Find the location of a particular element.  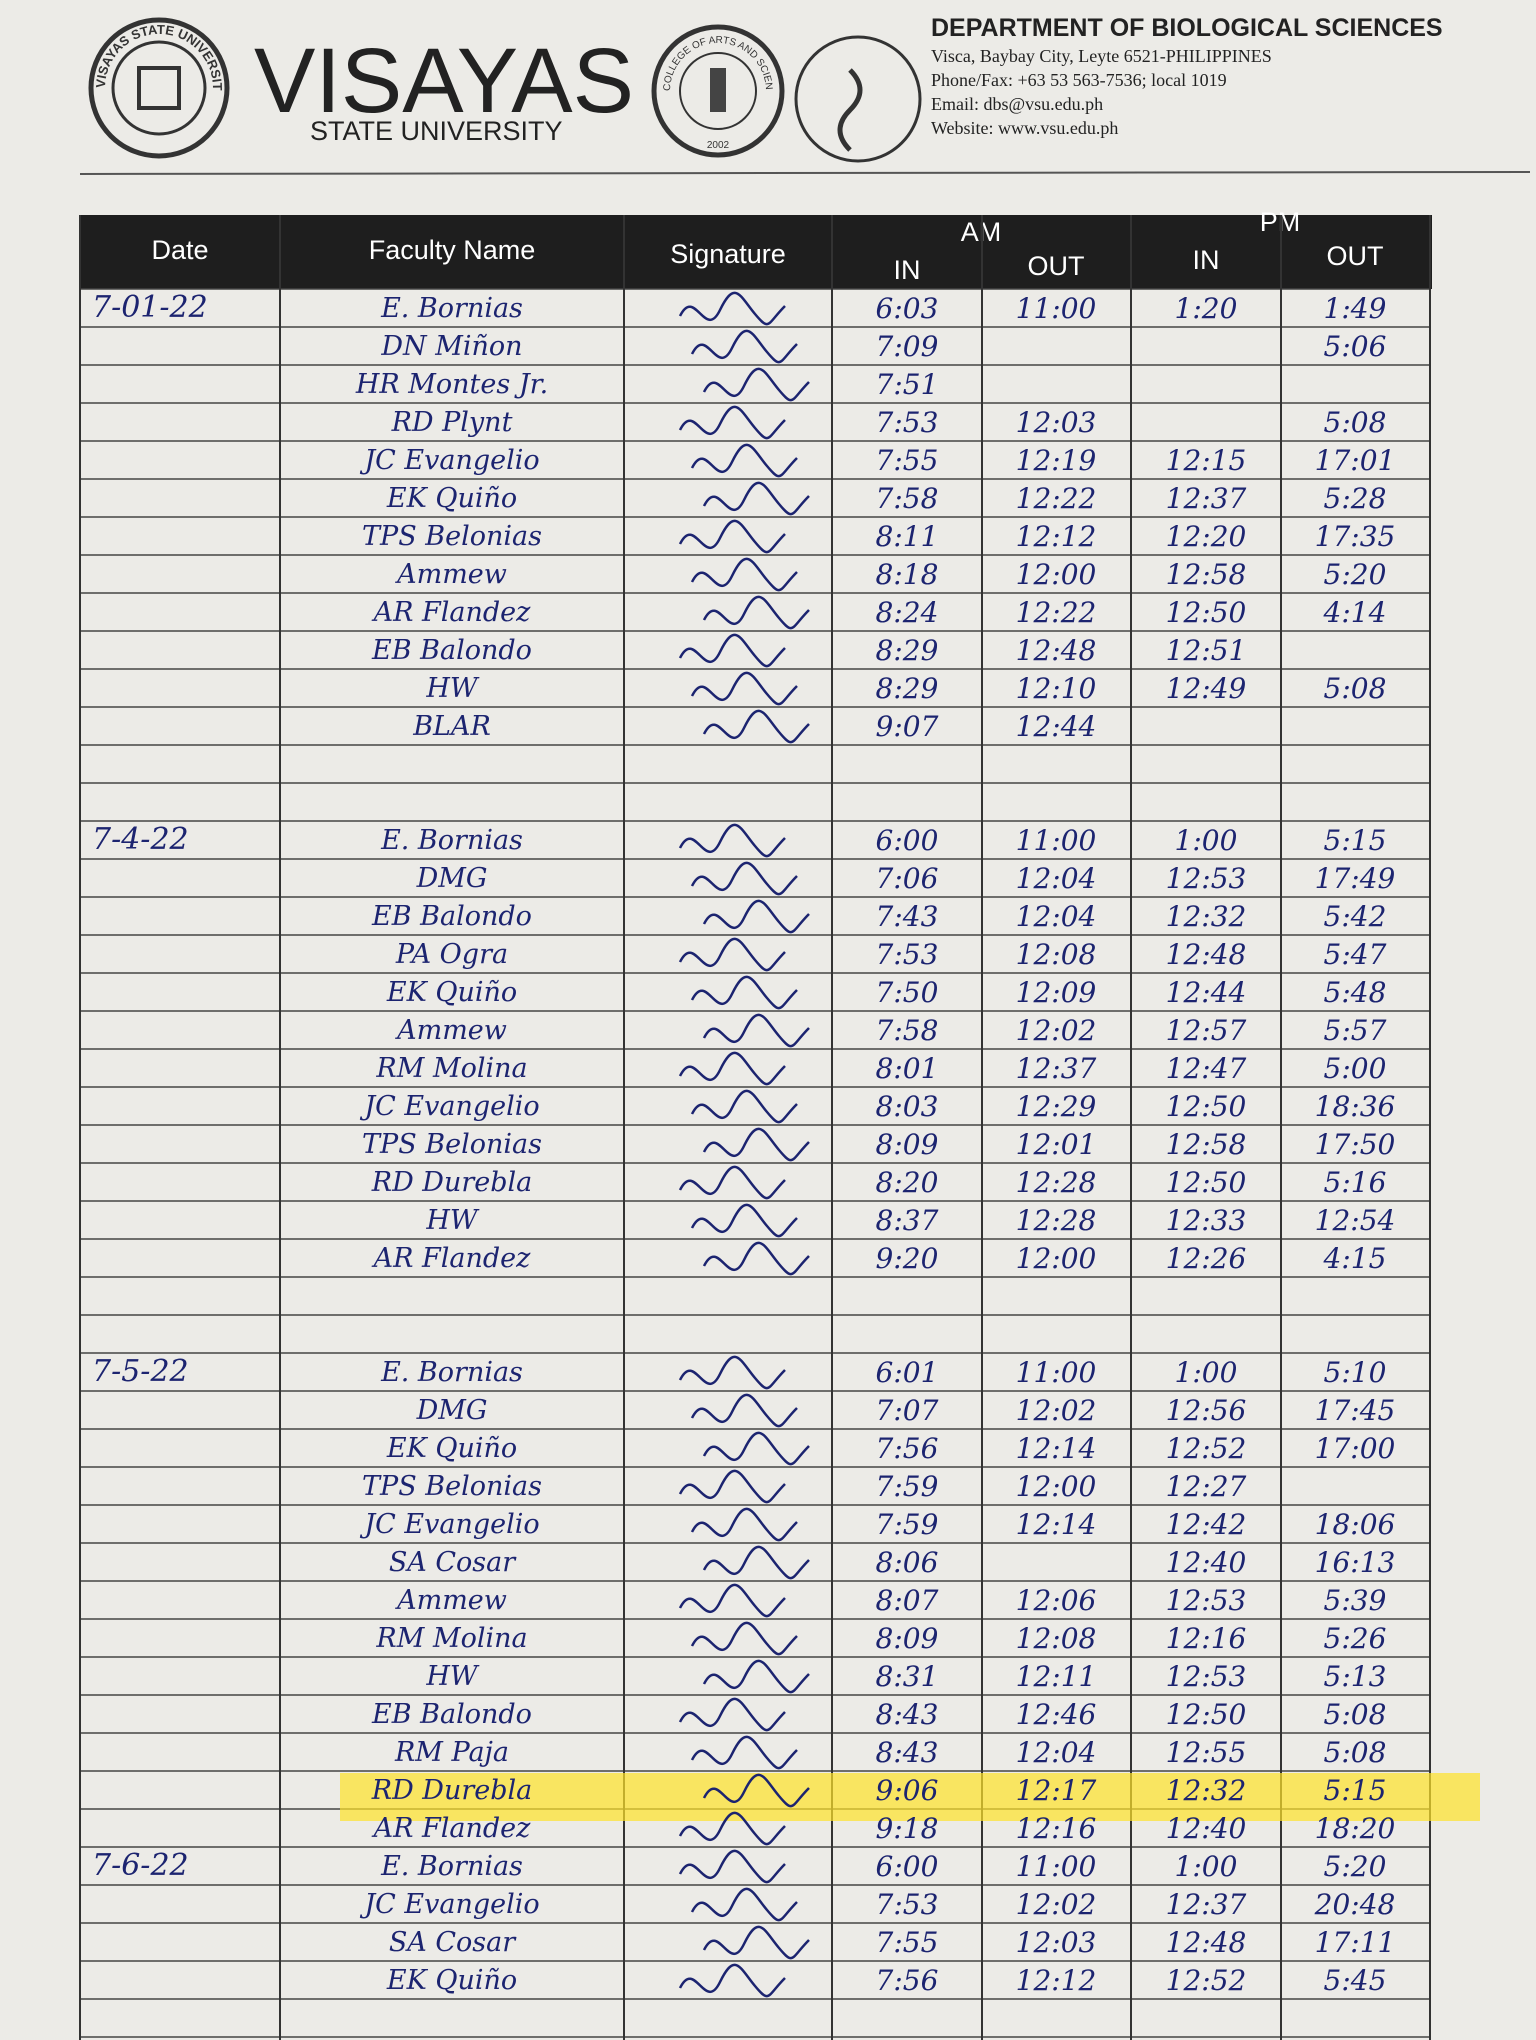

seal-left-text-path: VISAYAS STATE UNIVERSITY is located at coordinates (112, 45).